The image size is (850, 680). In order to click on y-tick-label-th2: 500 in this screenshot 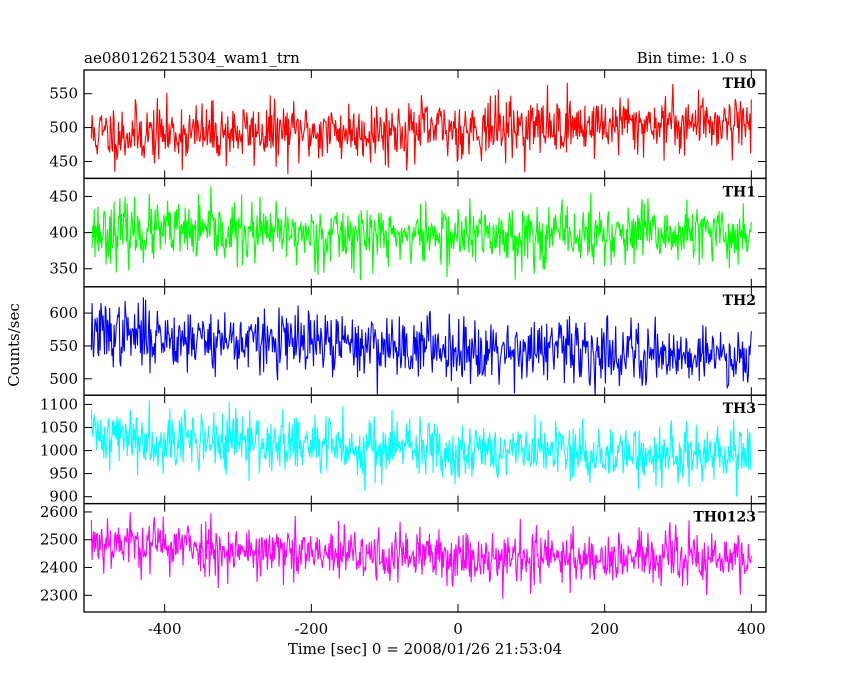, I will do `click(63, 379)`.